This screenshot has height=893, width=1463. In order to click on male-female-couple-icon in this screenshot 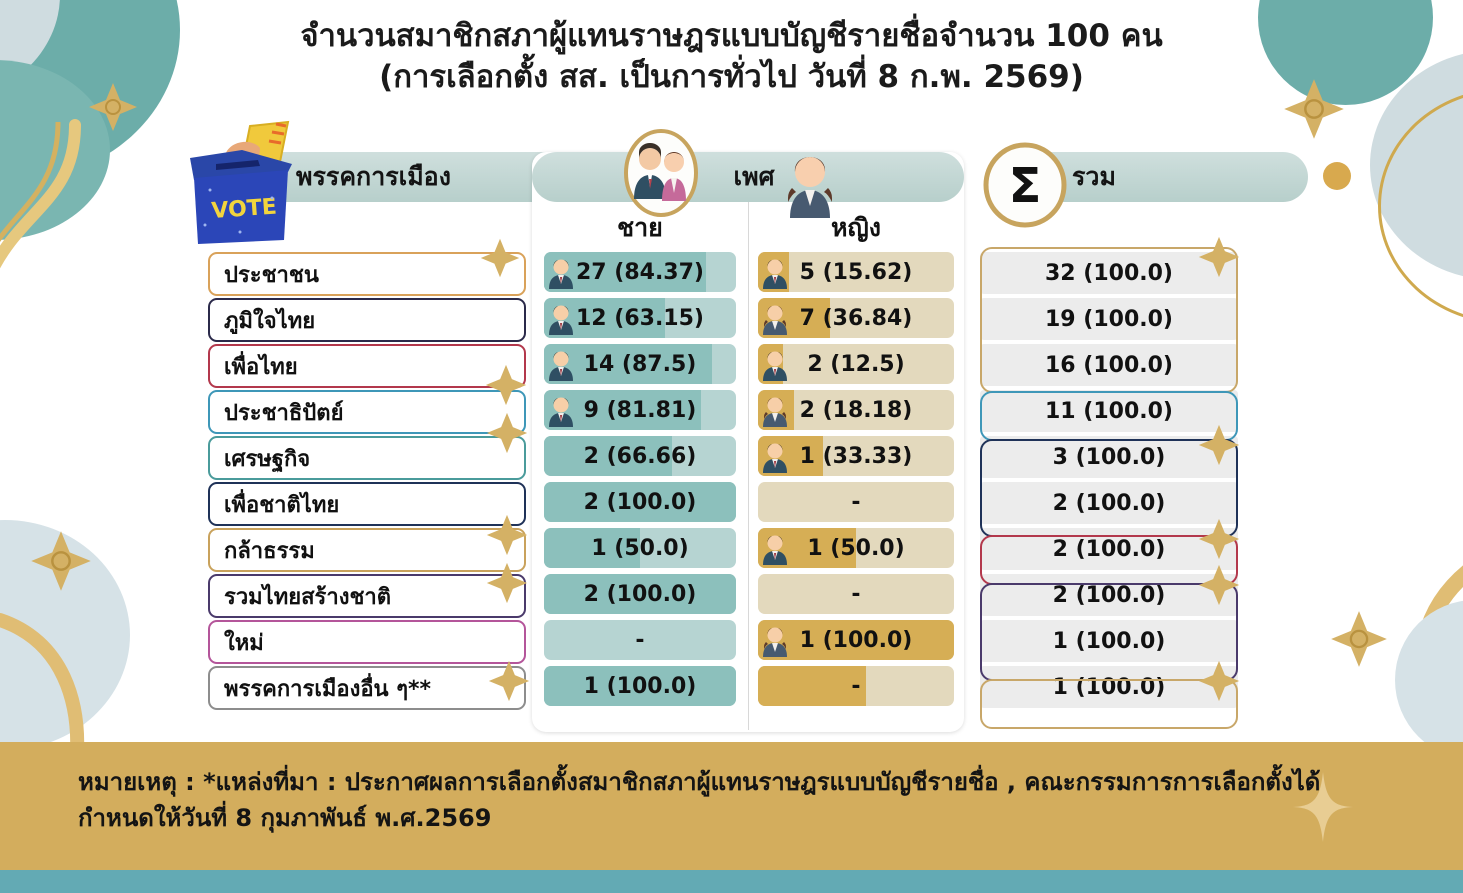, I will do `click(661, 173)`.